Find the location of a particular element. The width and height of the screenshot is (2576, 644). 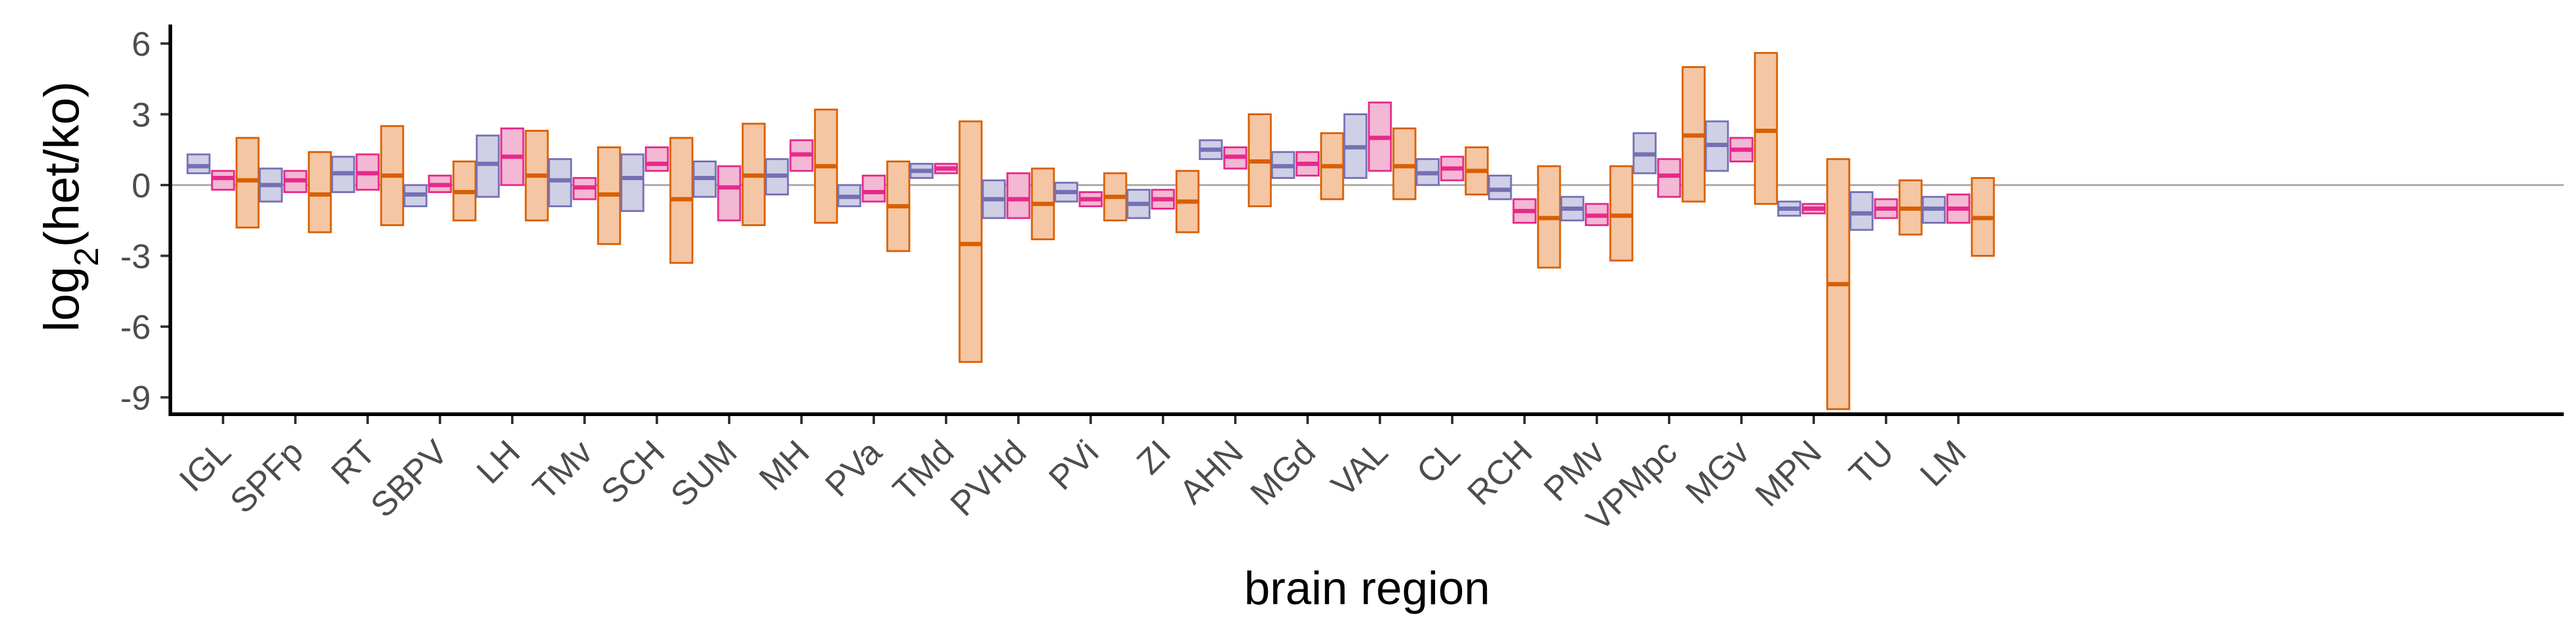

y-axis-title-log: log is located at coordinates (61, 299).